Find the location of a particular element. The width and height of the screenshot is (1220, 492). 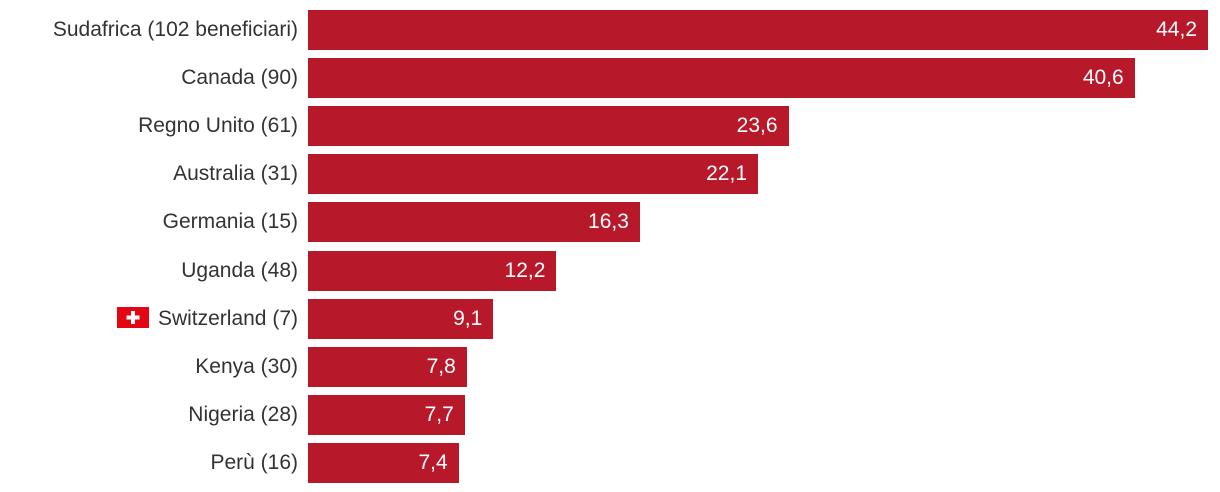

bar-row: Sudafrica (102 beneficiari) 44,2 is located at coordinates (610, 30).